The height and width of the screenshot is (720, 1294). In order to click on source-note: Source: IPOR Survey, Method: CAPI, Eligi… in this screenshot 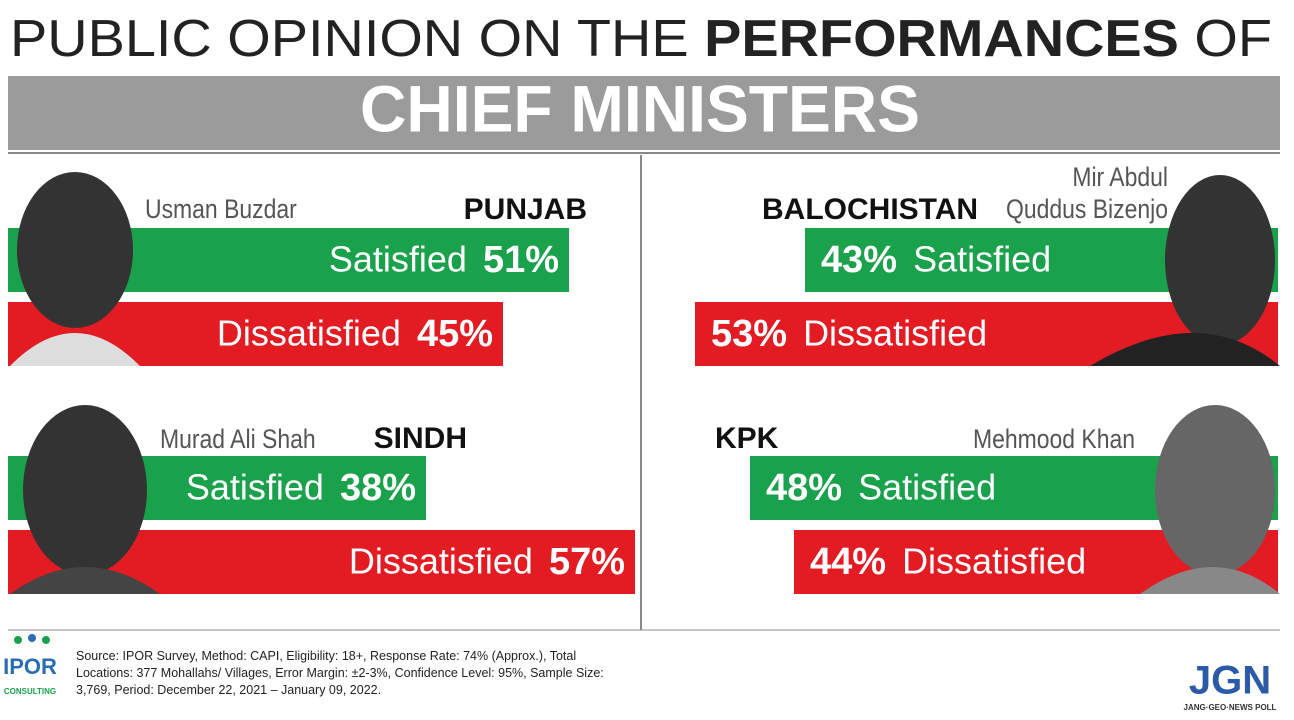, I will do `click(340, 673)`.